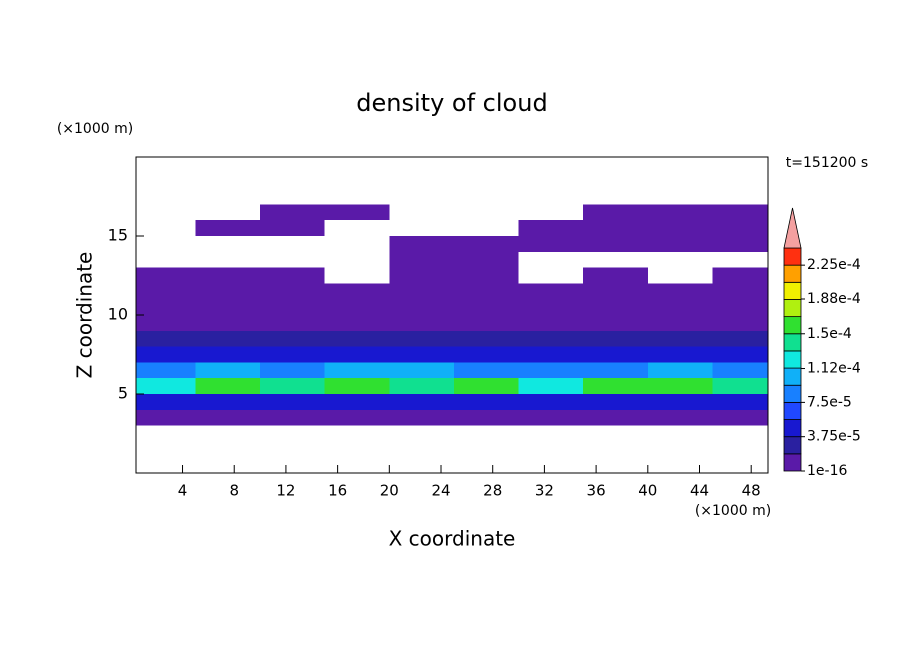 This screenshot has width=904, height=654. What do you see at coordinates (451, 103) in the screenshot?
I see `chart-title: density of cloud` at bounding box center [451, 103].